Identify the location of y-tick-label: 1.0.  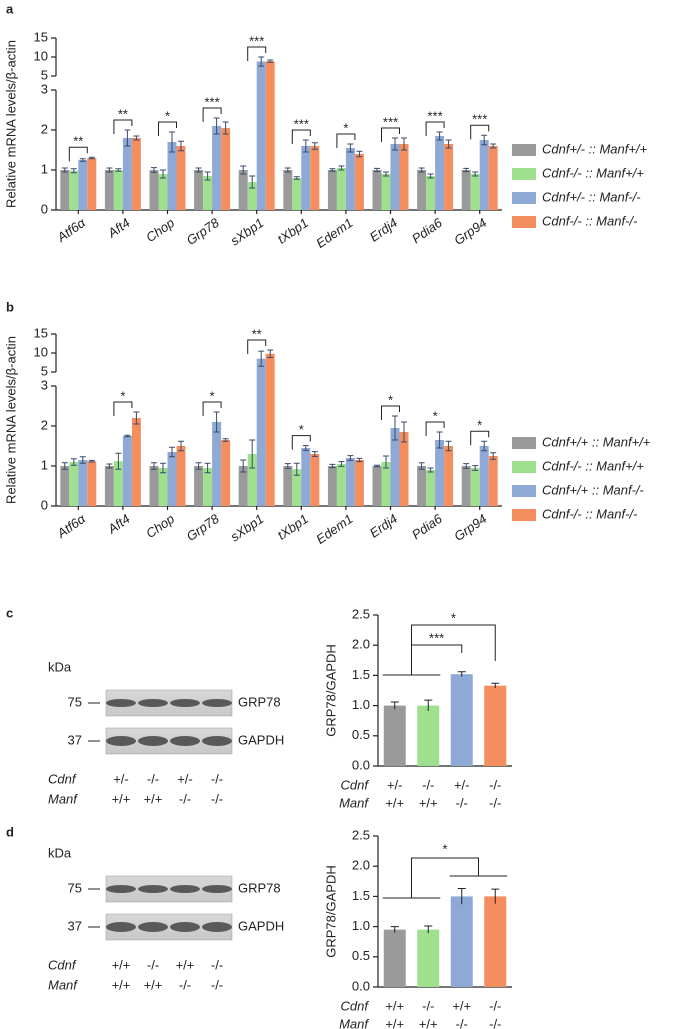
(361, 704).